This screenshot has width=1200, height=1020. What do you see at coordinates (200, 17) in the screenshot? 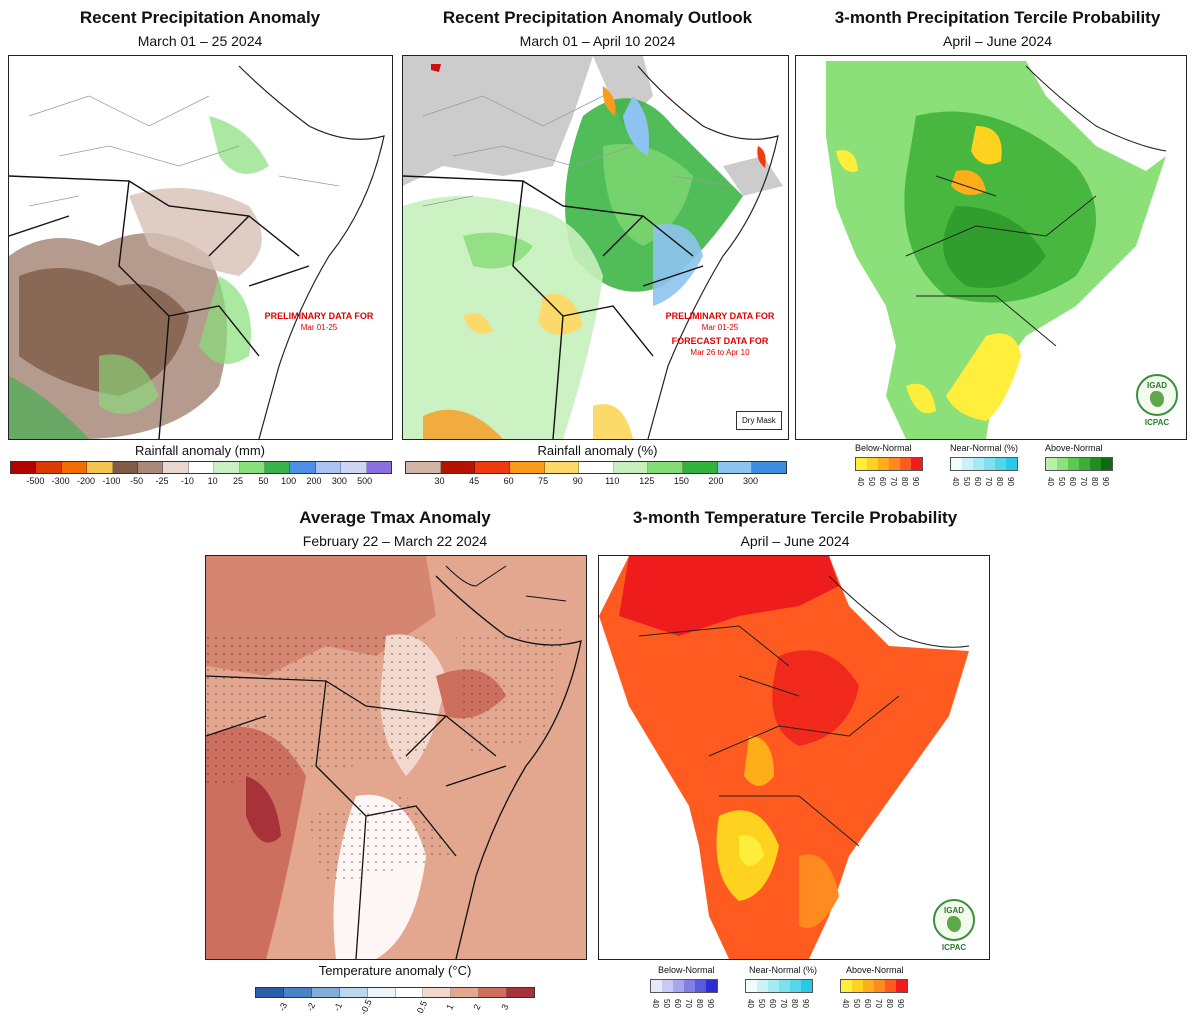
I see `panel-title: Recent Precipitation Anomaly` at bounding box center [200, 17].